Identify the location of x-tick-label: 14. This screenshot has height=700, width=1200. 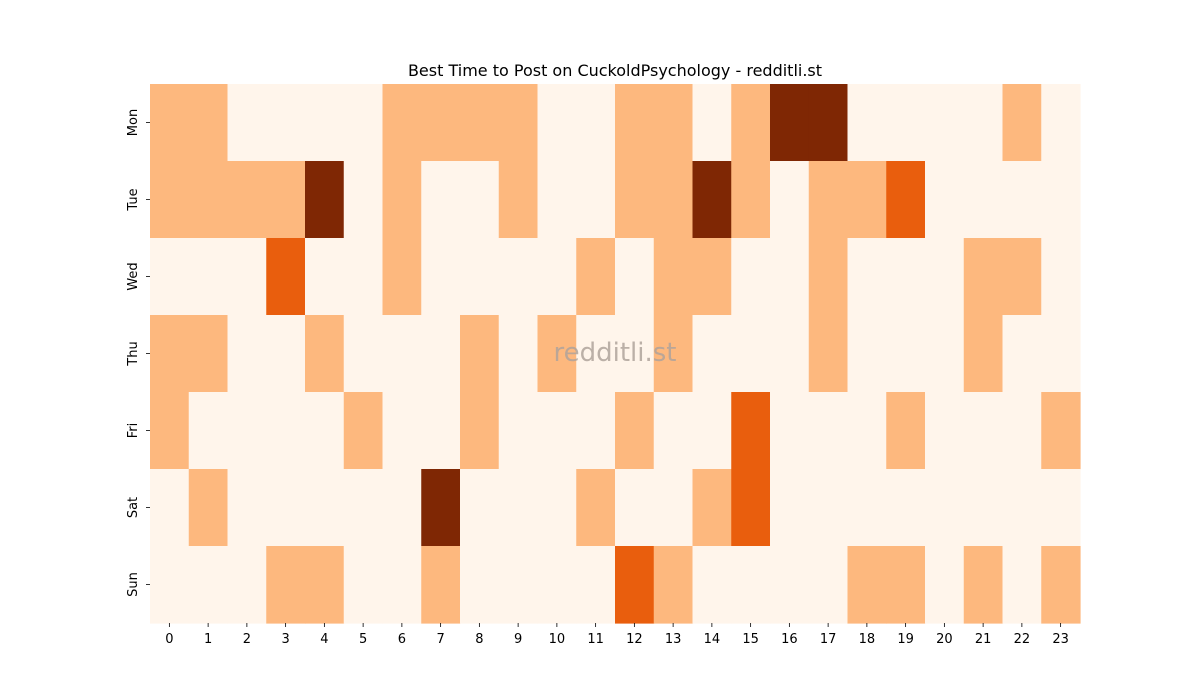
(712, 639).